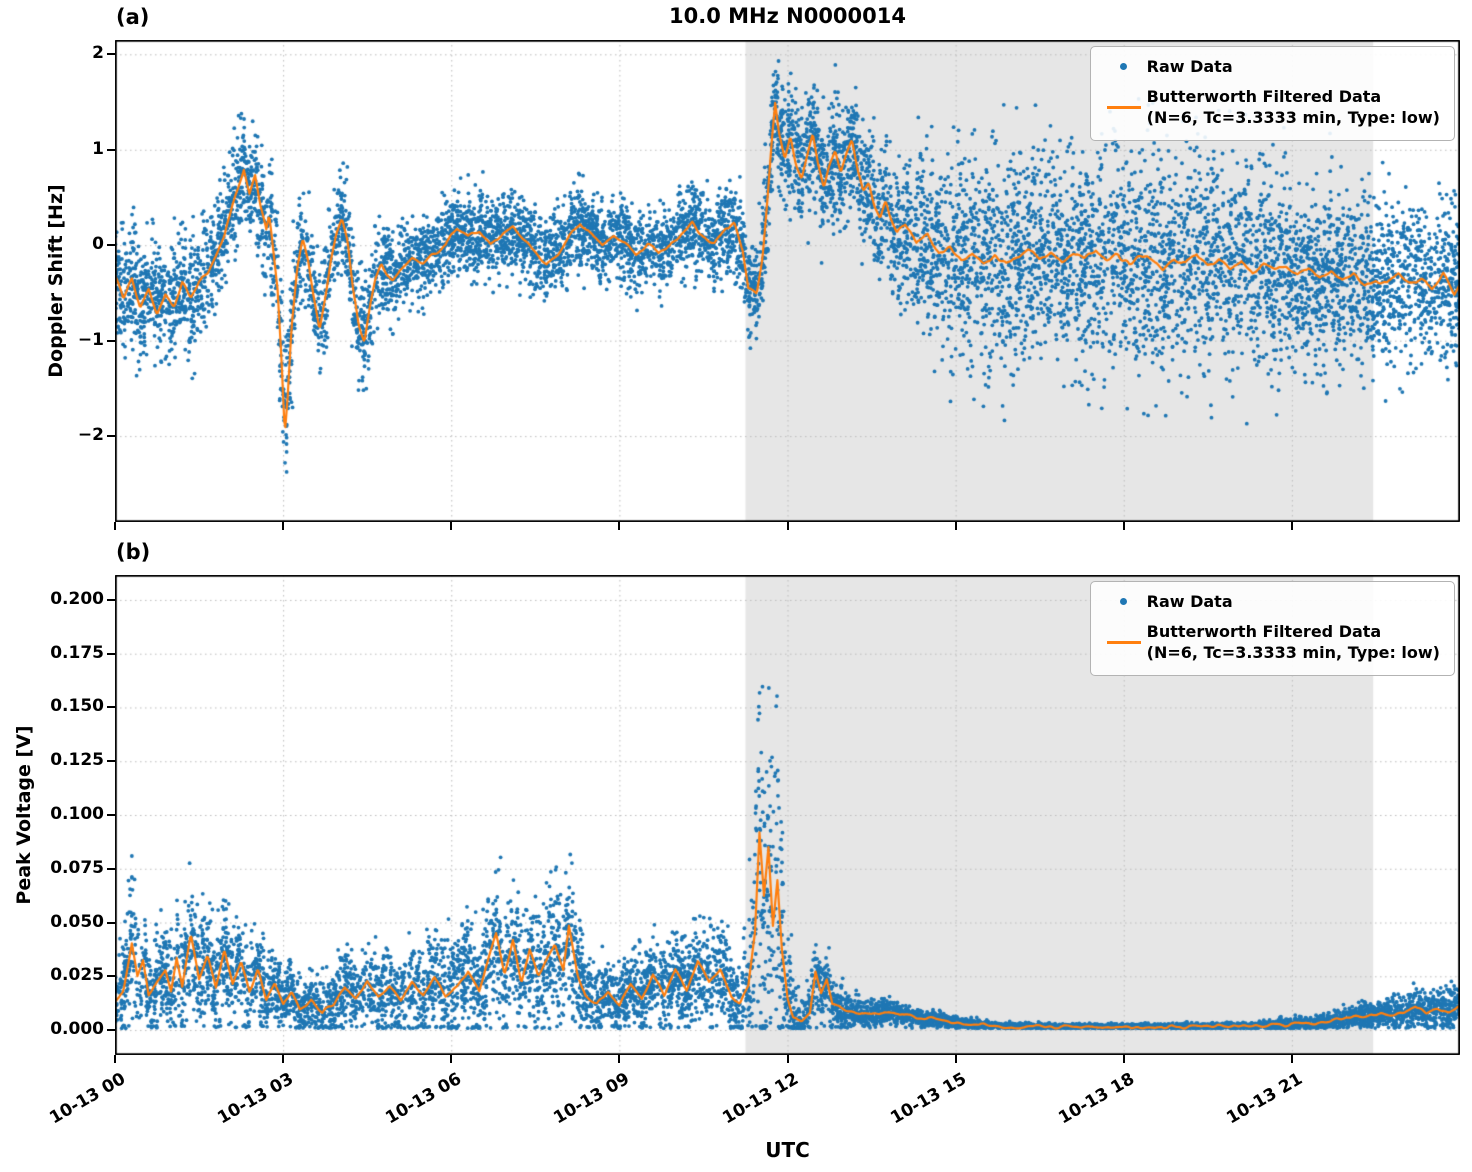  Describe the element at coordinates (77, 921) in the screenshot. I see `y-tick-label: 0.050` at that location.